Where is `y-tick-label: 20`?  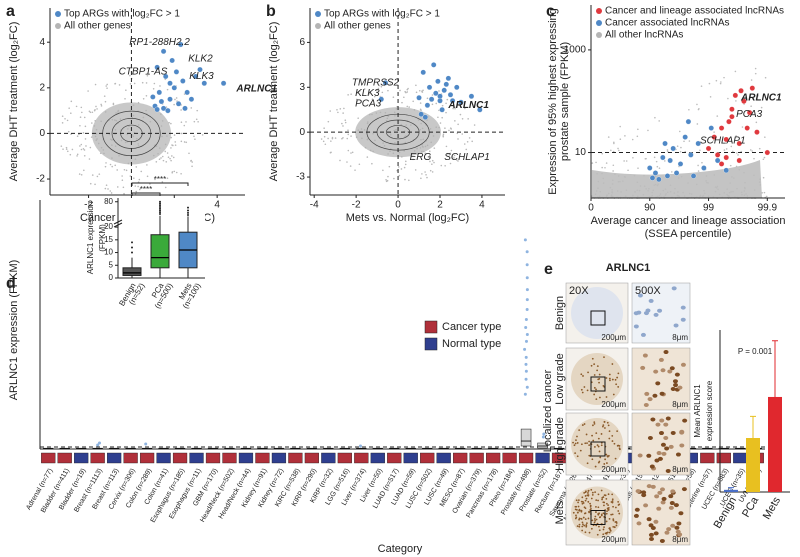
y-tick-label: 20 is located at coordinates (108, 226).